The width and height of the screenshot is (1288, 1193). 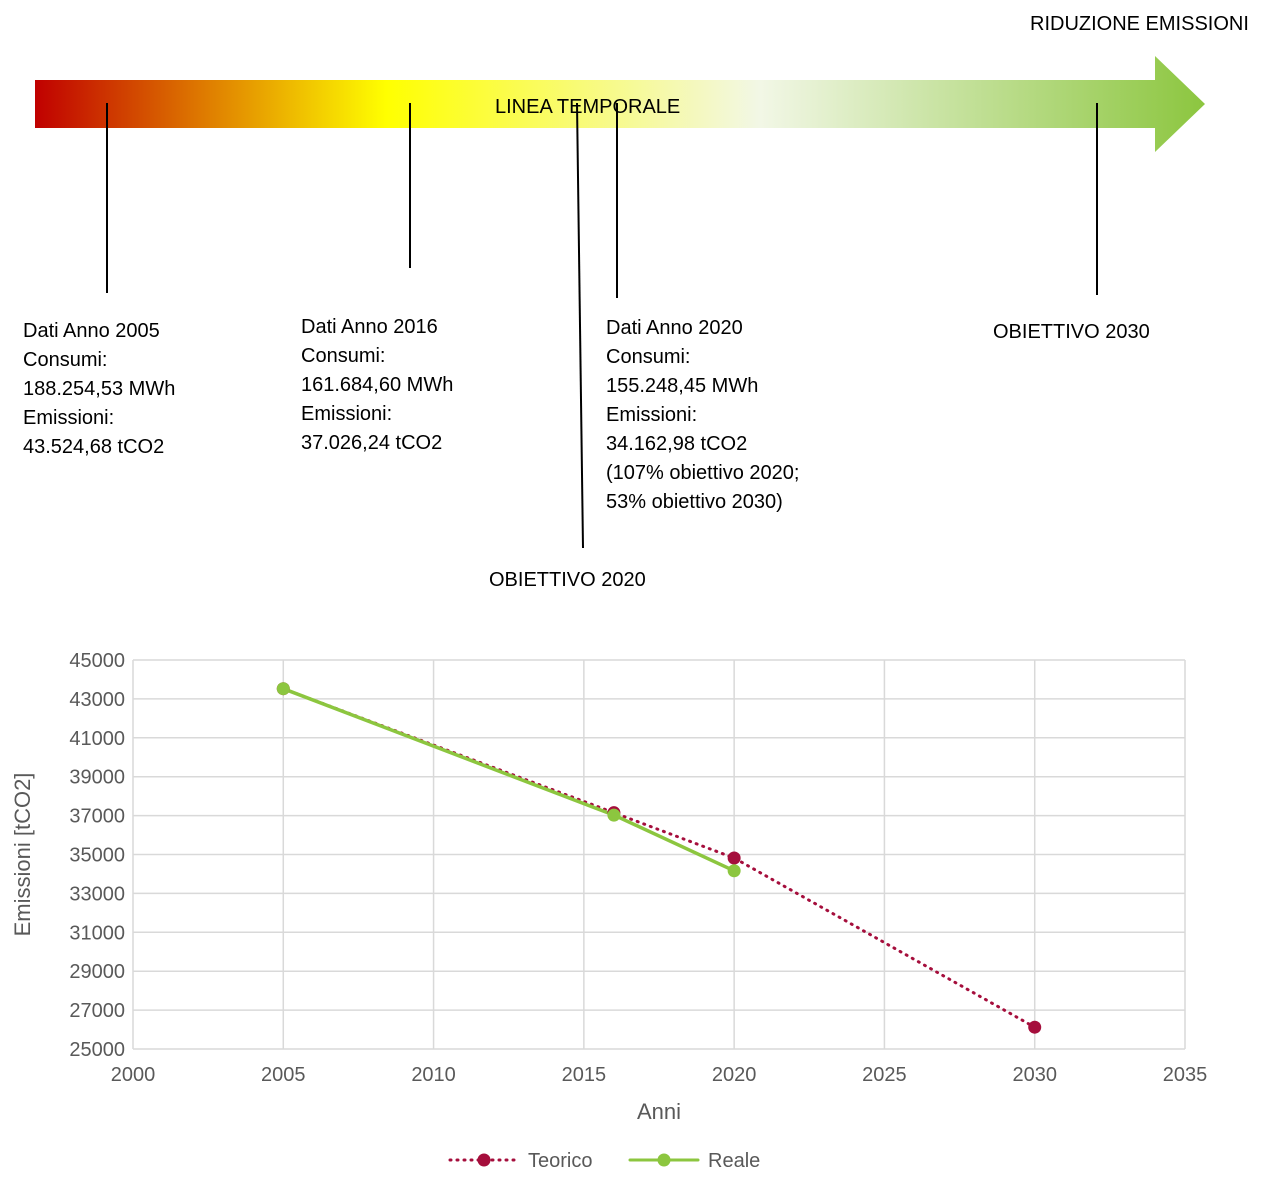 I want to click on x-tick-label: 2025, so click(x=884, y=1075).